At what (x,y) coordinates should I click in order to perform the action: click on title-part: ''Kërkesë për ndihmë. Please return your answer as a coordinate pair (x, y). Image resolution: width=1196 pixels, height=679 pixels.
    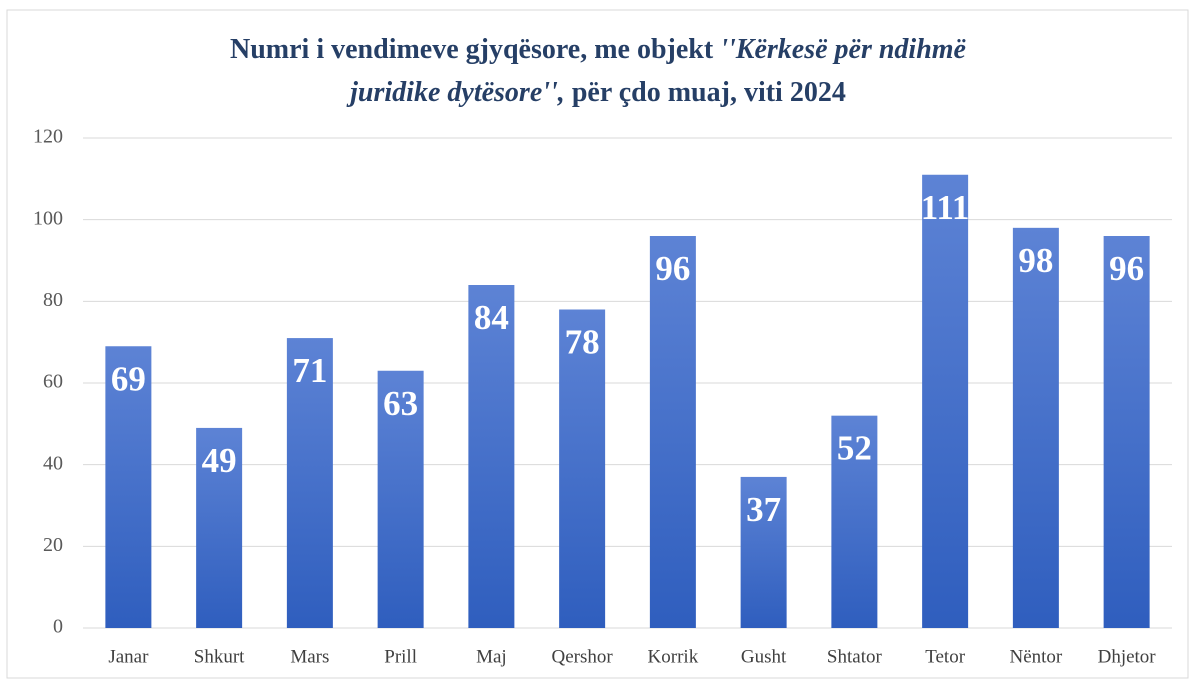
    Looking at the image, I should click on (843, 49).